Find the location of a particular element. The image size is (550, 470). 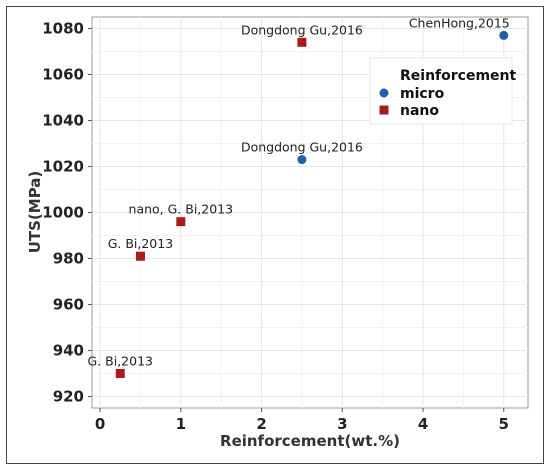

legend-title: Reinforcement is located at coordinates (458, 76).